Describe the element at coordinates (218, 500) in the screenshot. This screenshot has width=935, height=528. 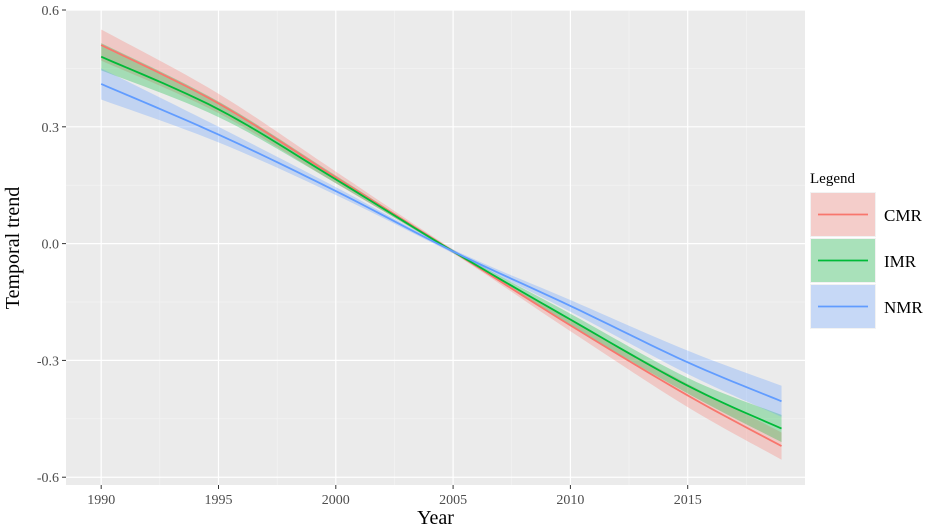
I see `x-tick-label: 1995` at that location.